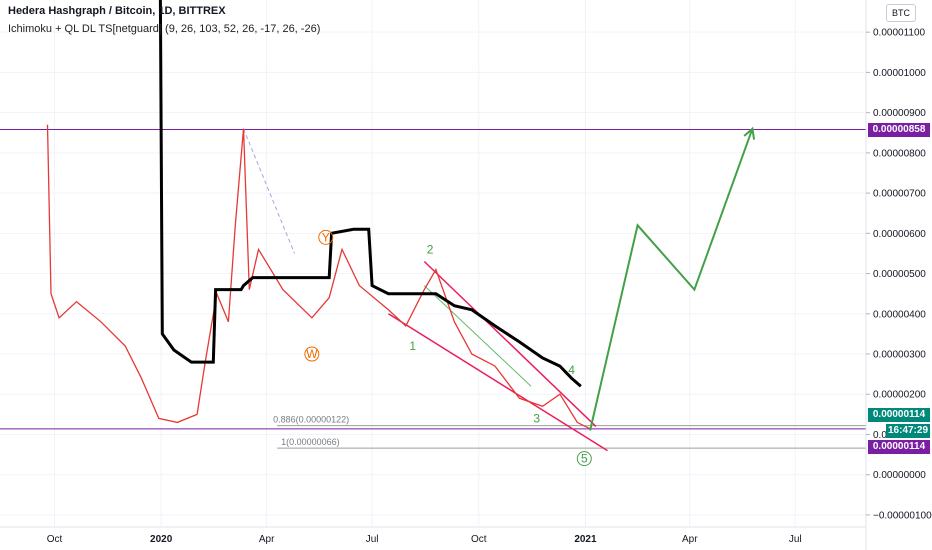 This screenshot has width=932, height=550. Describe the element at coordinates (899, 415) in the screenshot. I see `price-label-last: 0.00000114` at that location.